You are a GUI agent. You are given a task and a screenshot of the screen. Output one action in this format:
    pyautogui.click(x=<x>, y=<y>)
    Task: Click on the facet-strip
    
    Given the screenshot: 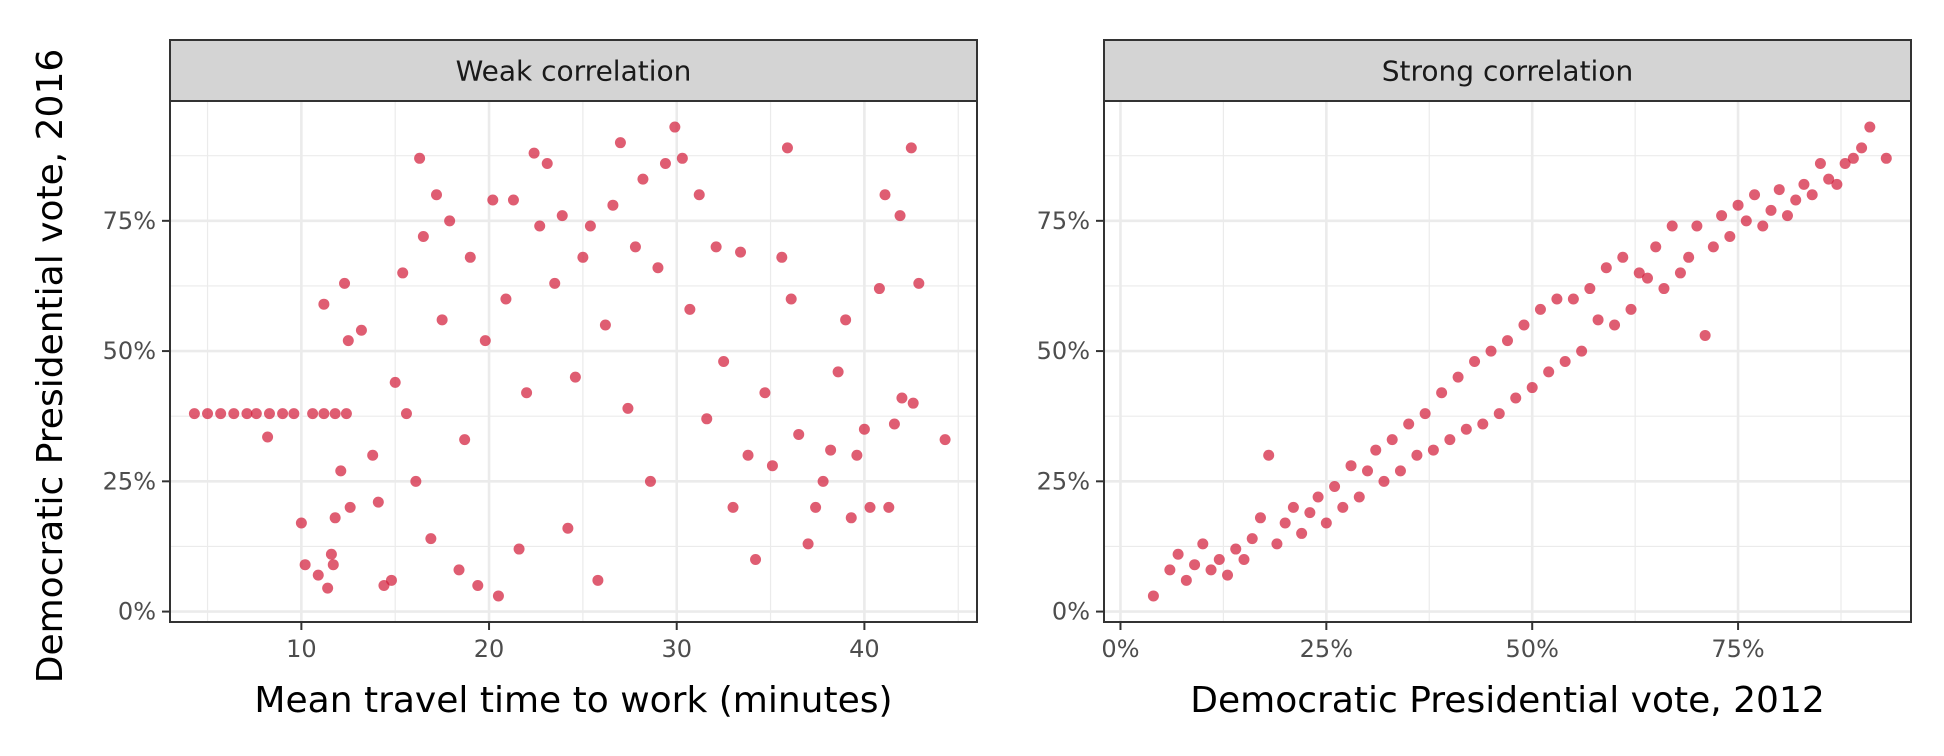 What is the action you would take?
    pyautogui.click(x=1507, y=70)
    